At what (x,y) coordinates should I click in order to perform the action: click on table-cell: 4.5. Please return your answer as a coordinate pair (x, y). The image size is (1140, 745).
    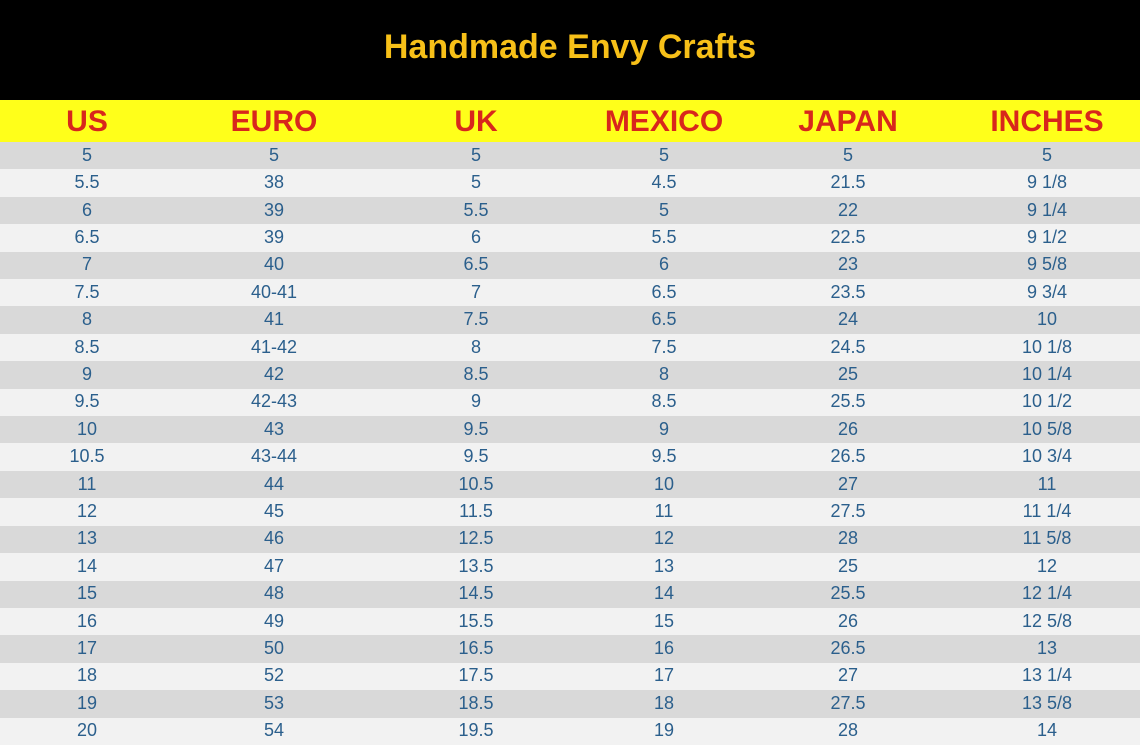
    Looking at the image, I should click on (664, 182).